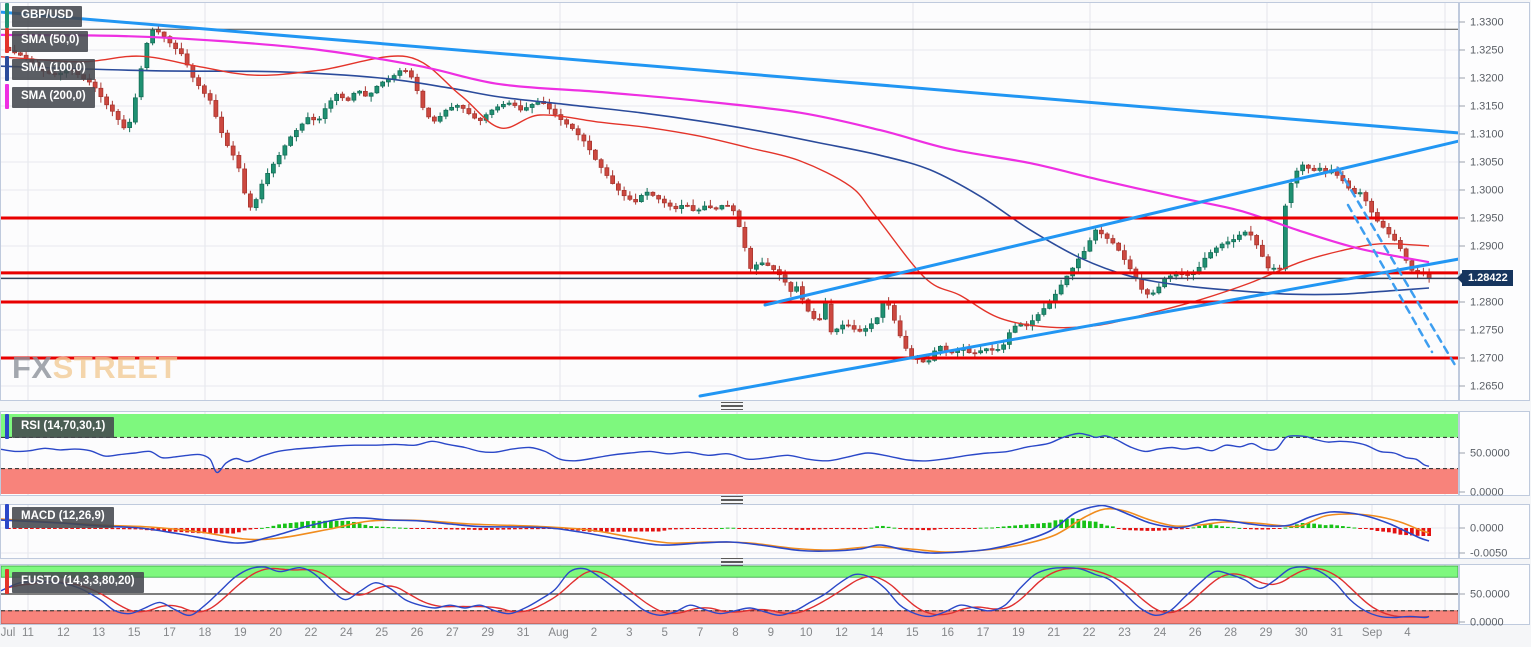  I want to click on svg-text: 21, so click(1053, 633).